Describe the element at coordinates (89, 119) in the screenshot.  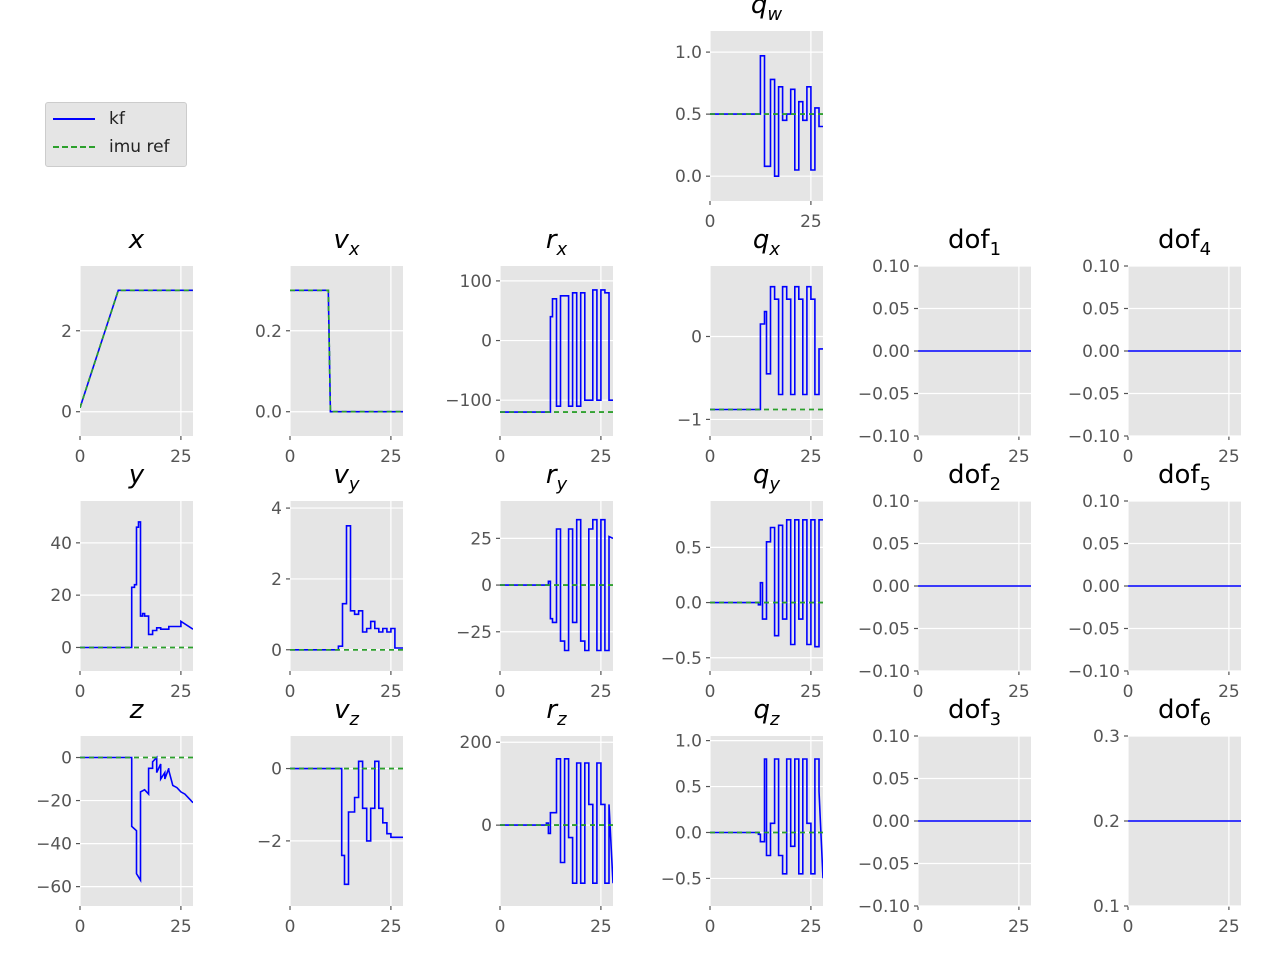
I see `legend-entry-kf: kf` at that location.